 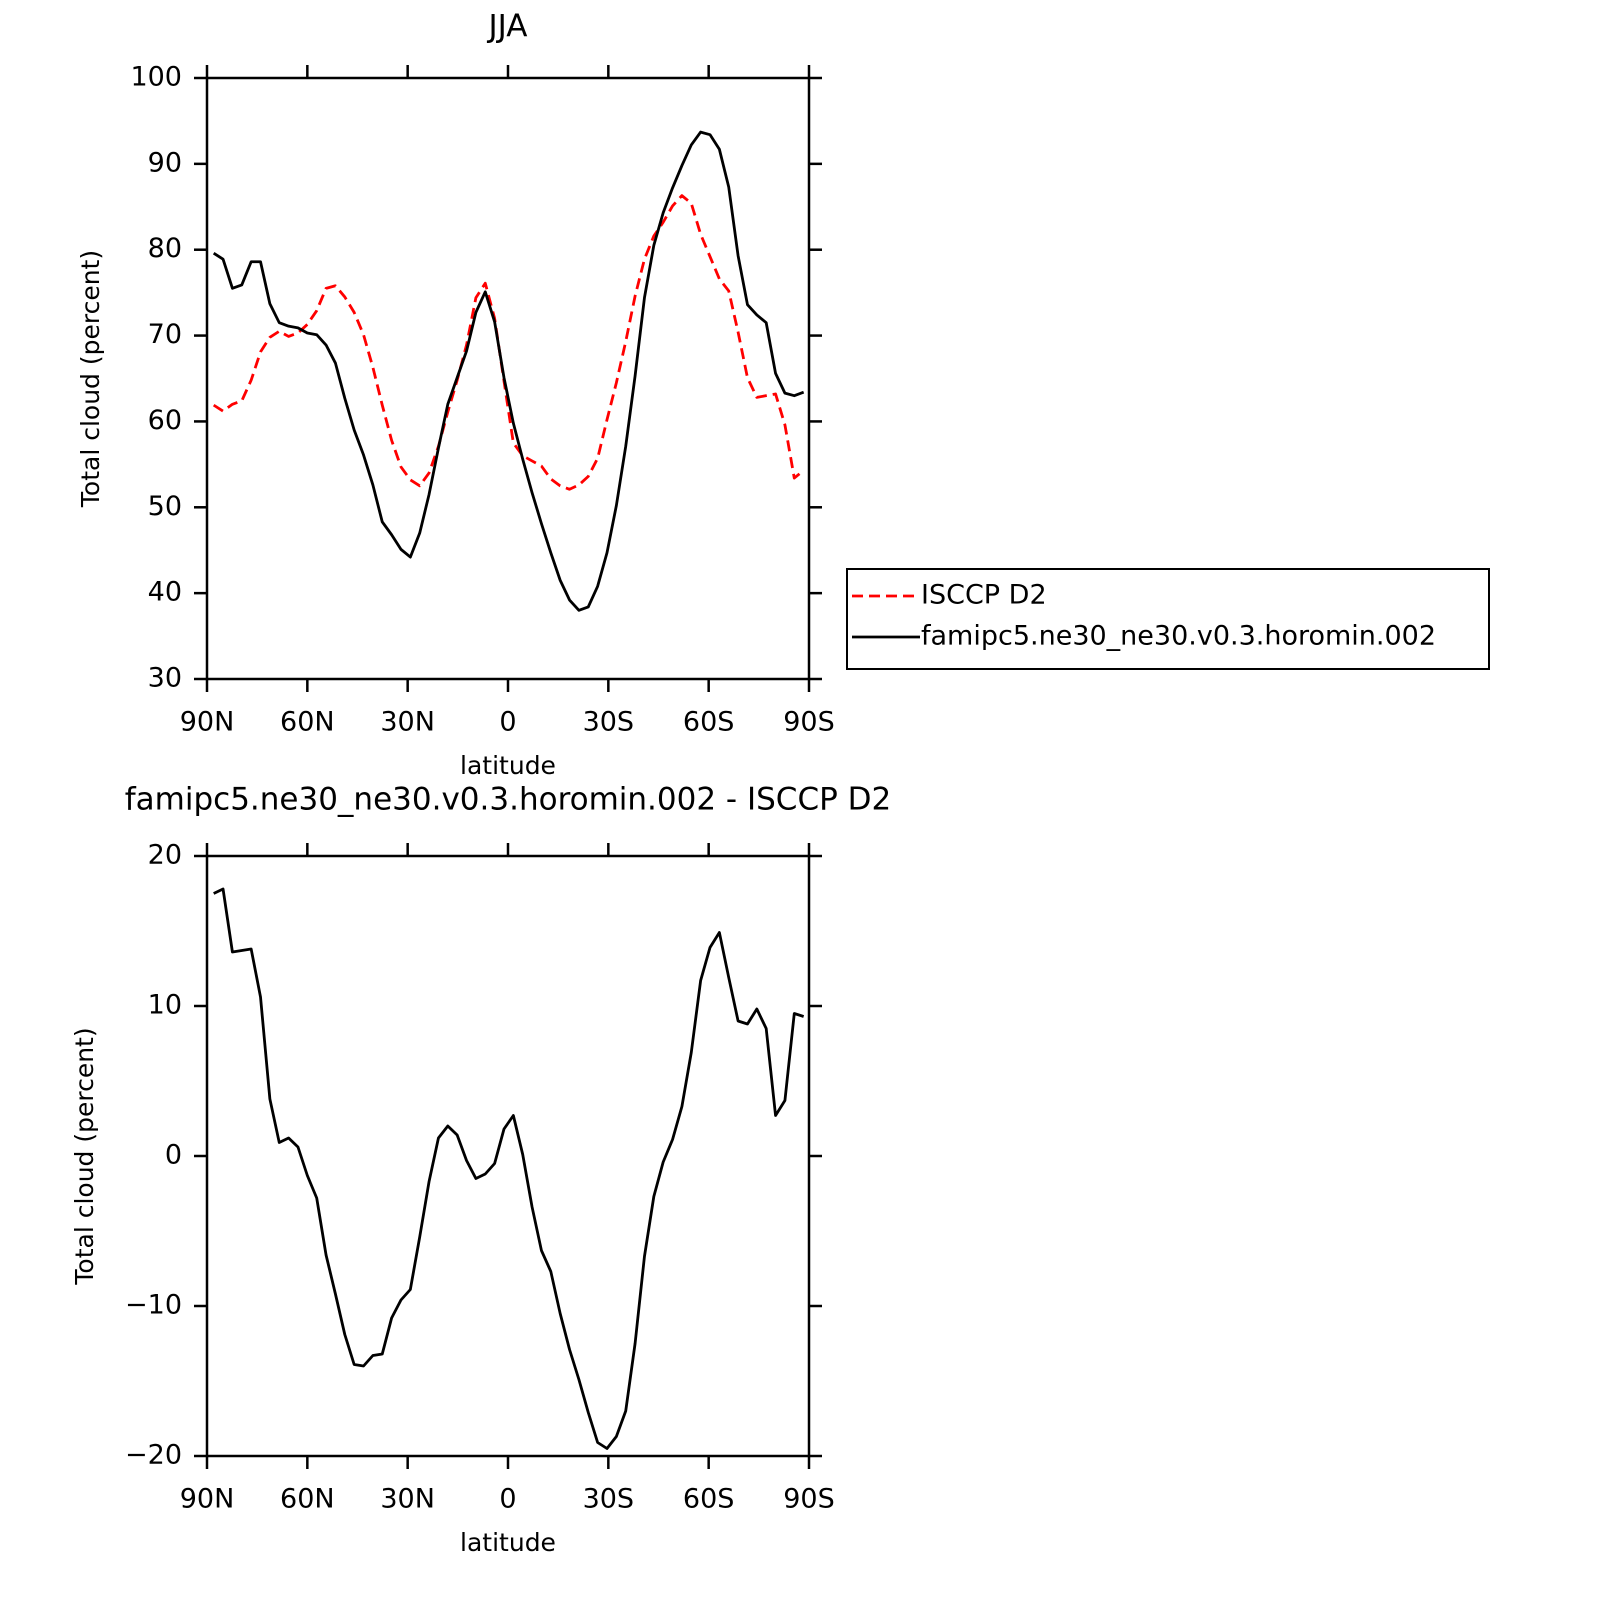 I want to click on y-tick-label: 40, so click(x=165, y=592).